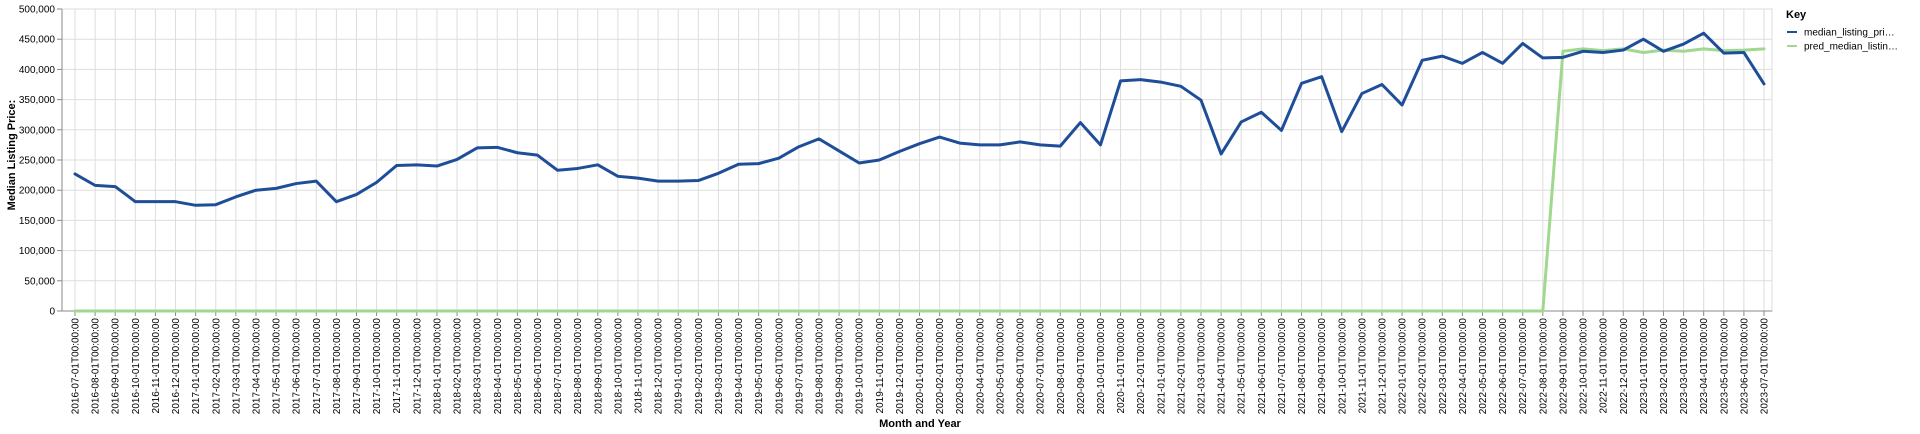  What do you see at coordinates (377, 366) in the screenshot?
I see `x-tick-label: 2017-10-01T00:00:00` at bounding box center [377, 366].